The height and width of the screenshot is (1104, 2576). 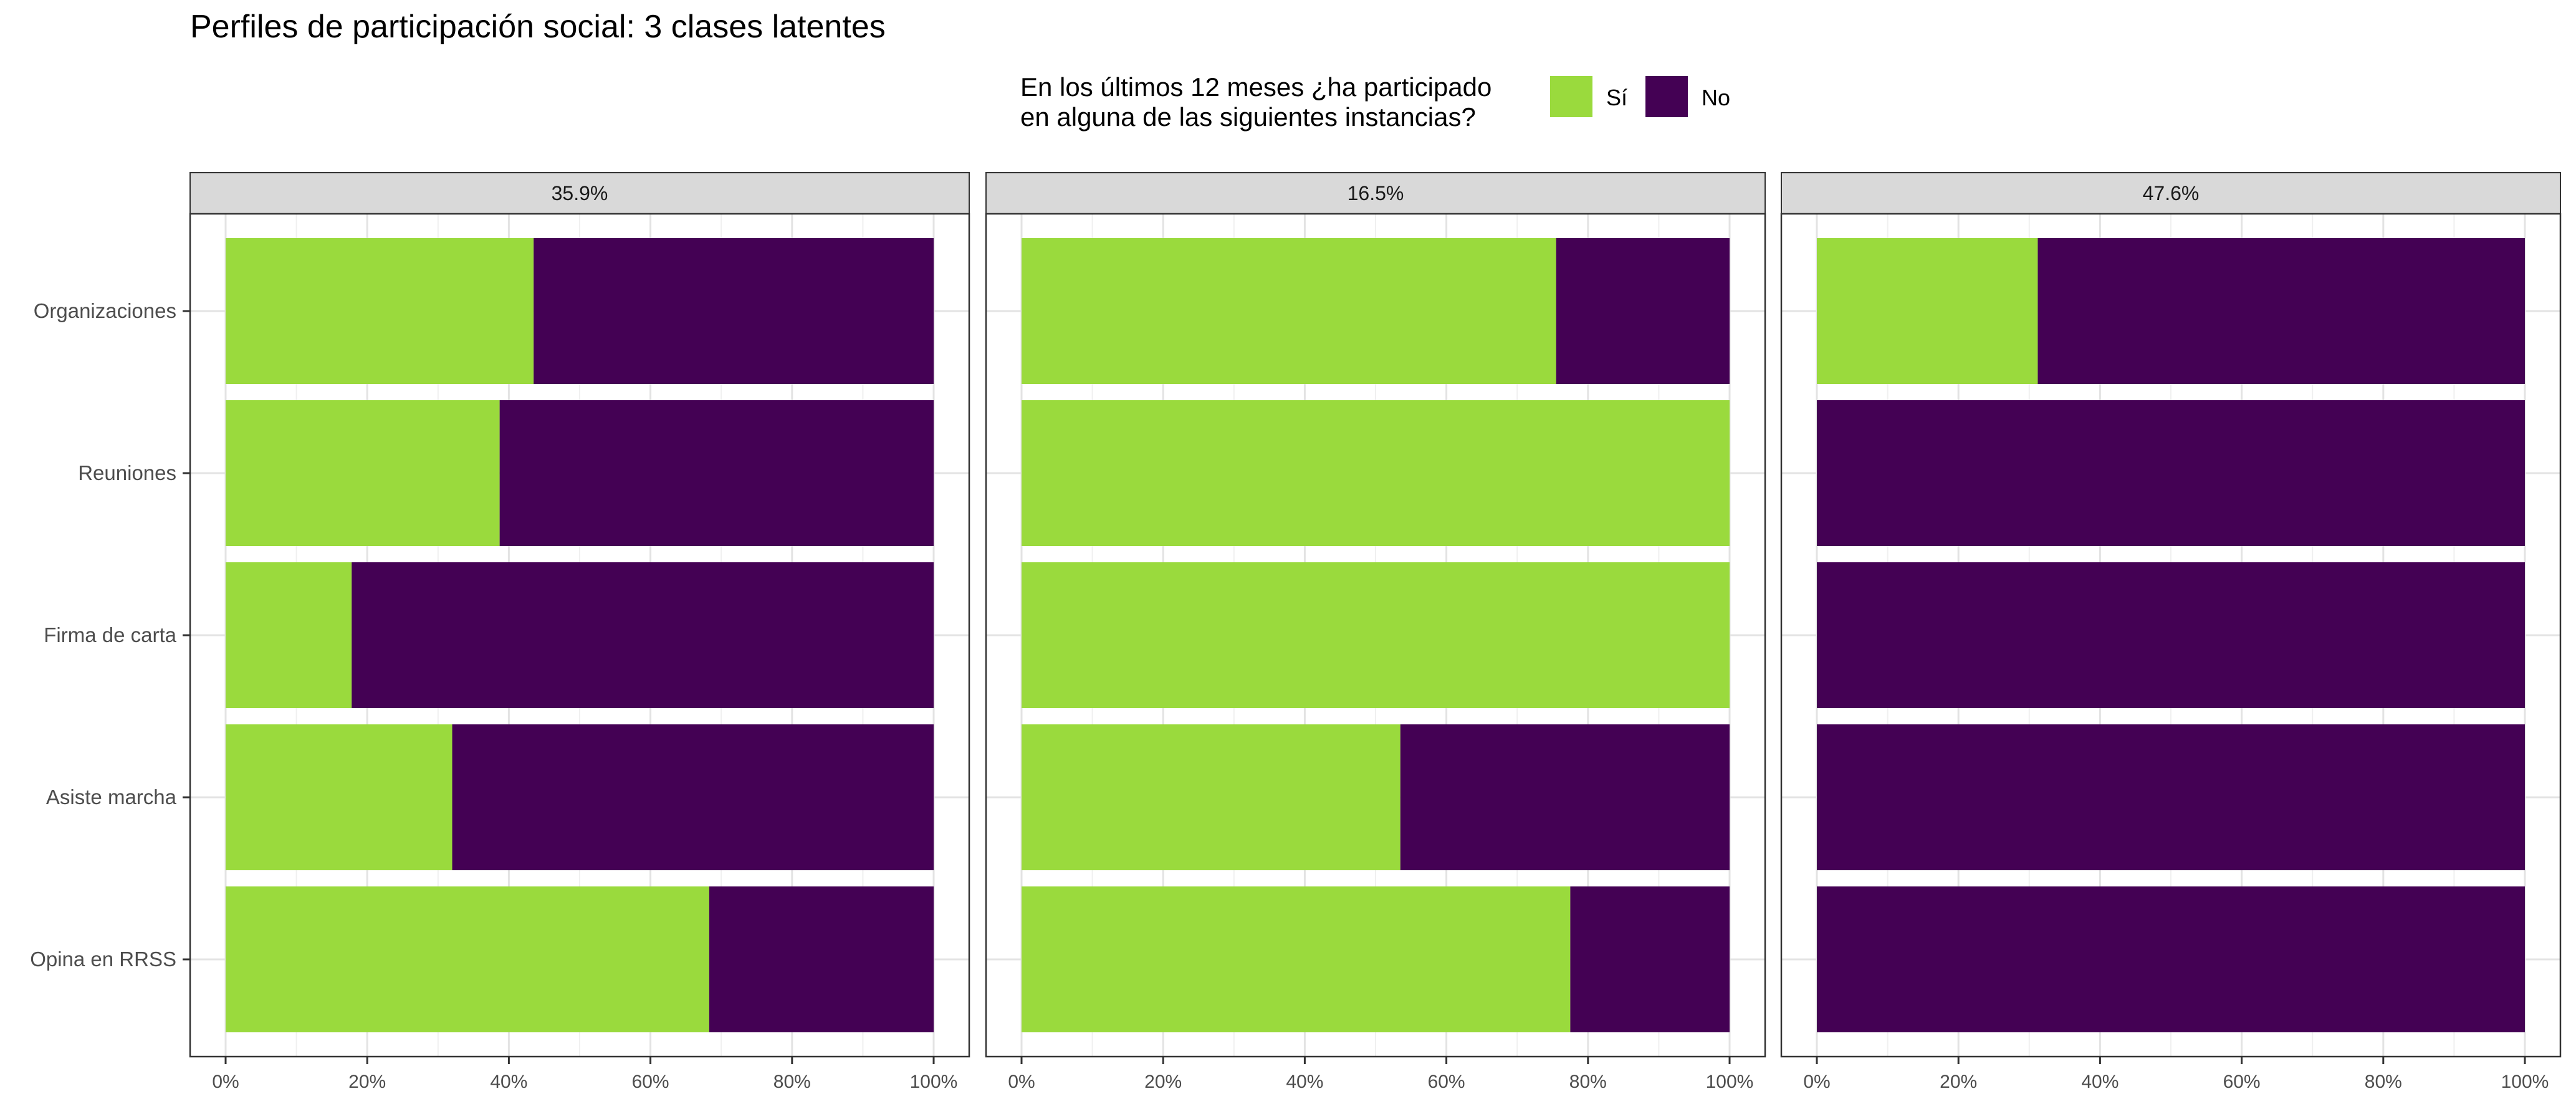 What do you see at coordinates (112, 797) in the screenshot?
I see `y-tick-label: Asiste marcha` at bounding box center [112, 797].